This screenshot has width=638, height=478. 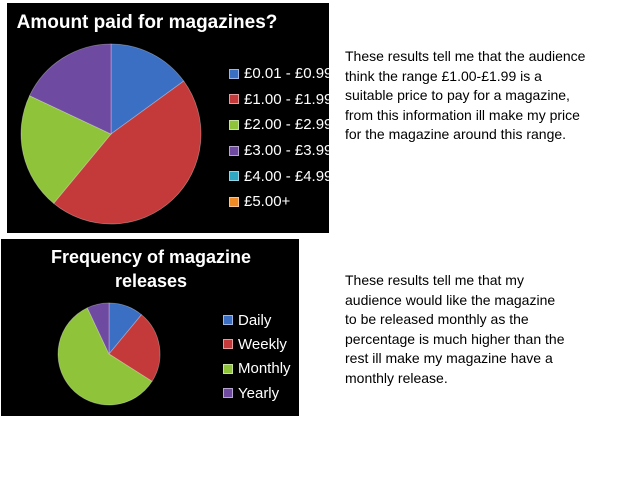 I want to click on chart-title: Frequency of magazine releases, so click(x=151, y=269).